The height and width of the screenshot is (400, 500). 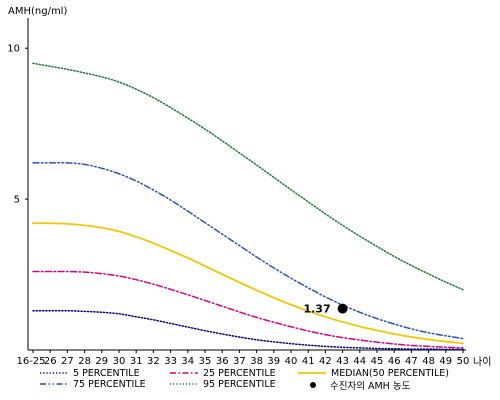 What do you see at coordinates (239, 361) in the screenshot?
I see `x-tick-label: 37` at bounding box center [239, 361].